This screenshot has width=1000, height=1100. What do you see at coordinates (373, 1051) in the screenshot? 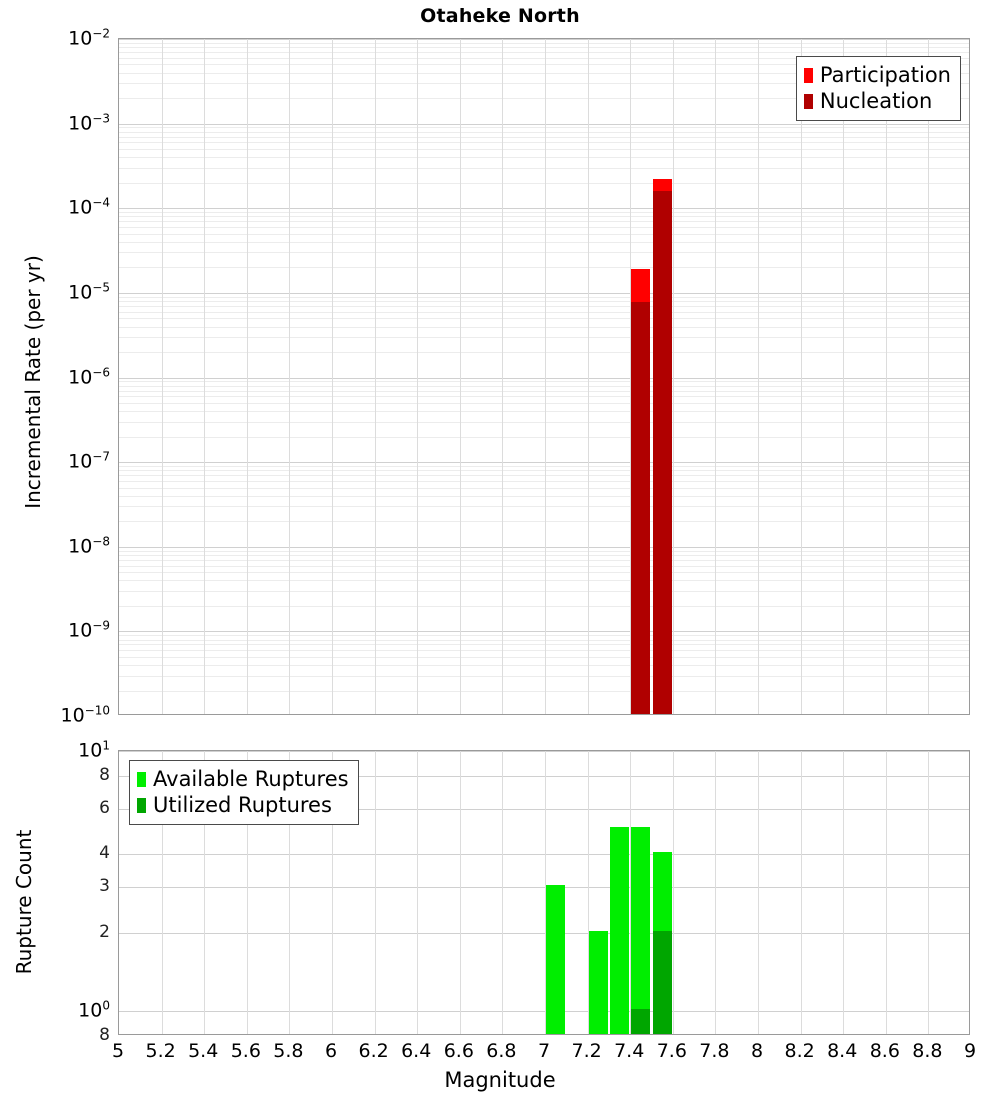
I see `x-tick-label: 6.2` at bounding box center [373, 1051].